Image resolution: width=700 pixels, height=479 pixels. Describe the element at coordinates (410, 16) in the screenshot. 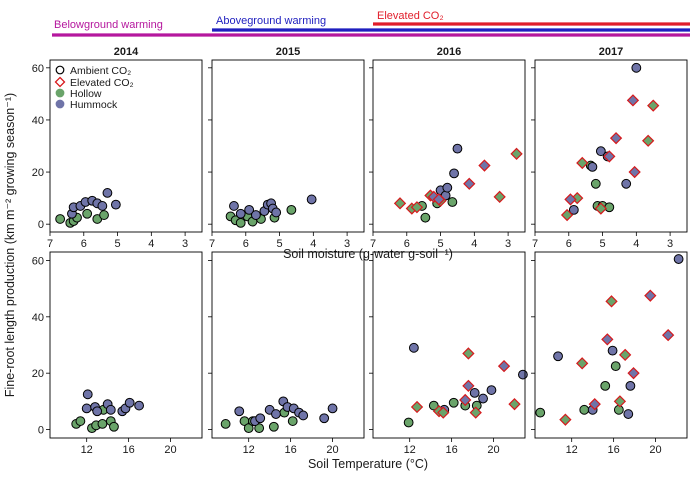

I see `treatment-bar-label-3: Elevated CO₂` at that location.